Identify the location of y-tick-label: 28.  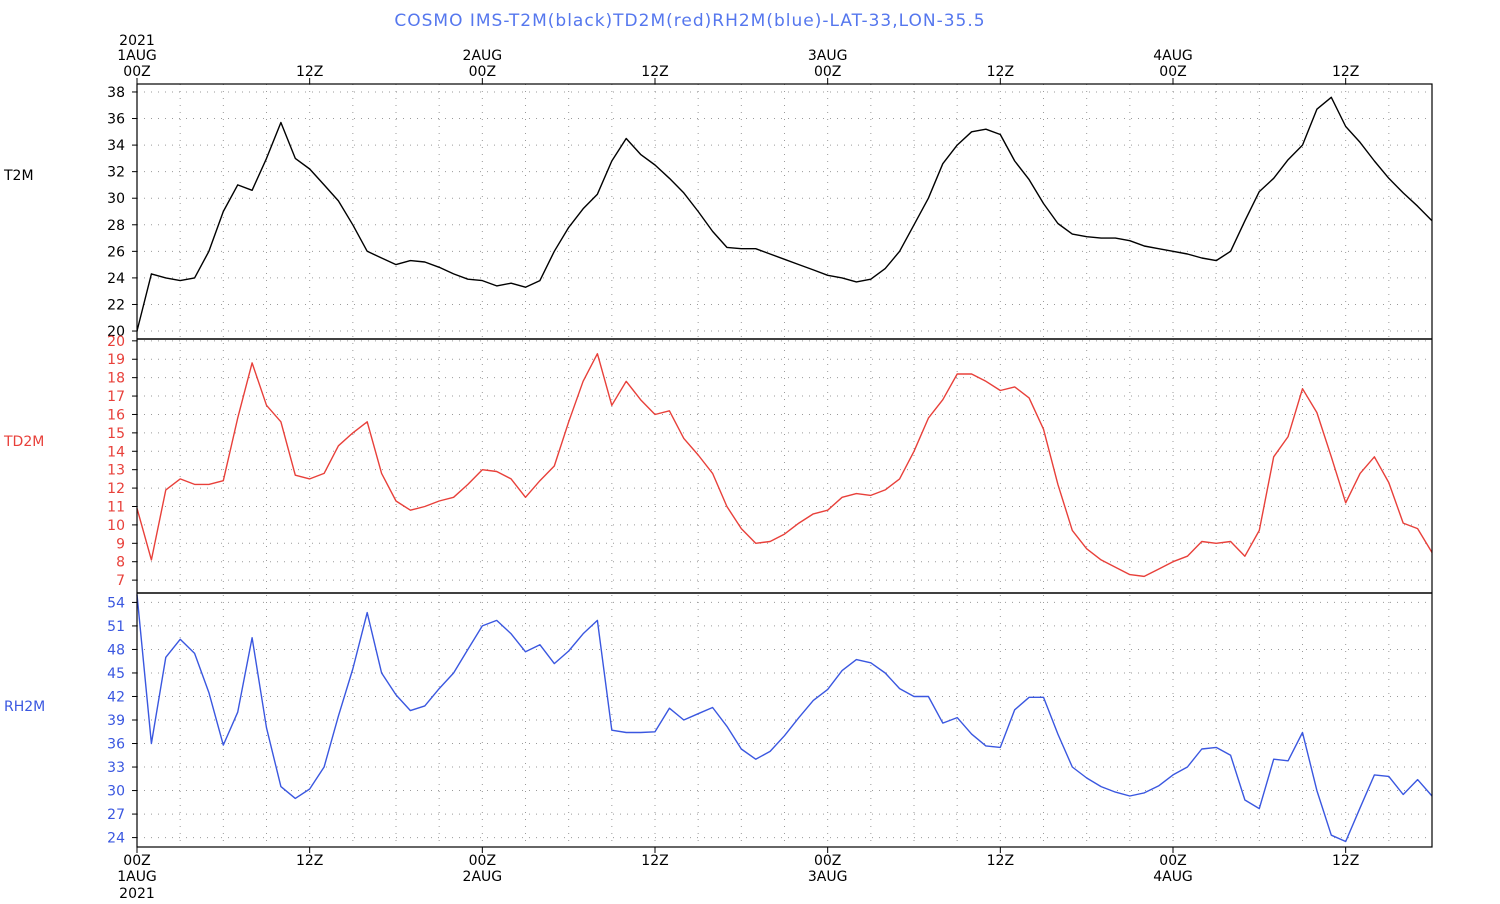
(116, 226).